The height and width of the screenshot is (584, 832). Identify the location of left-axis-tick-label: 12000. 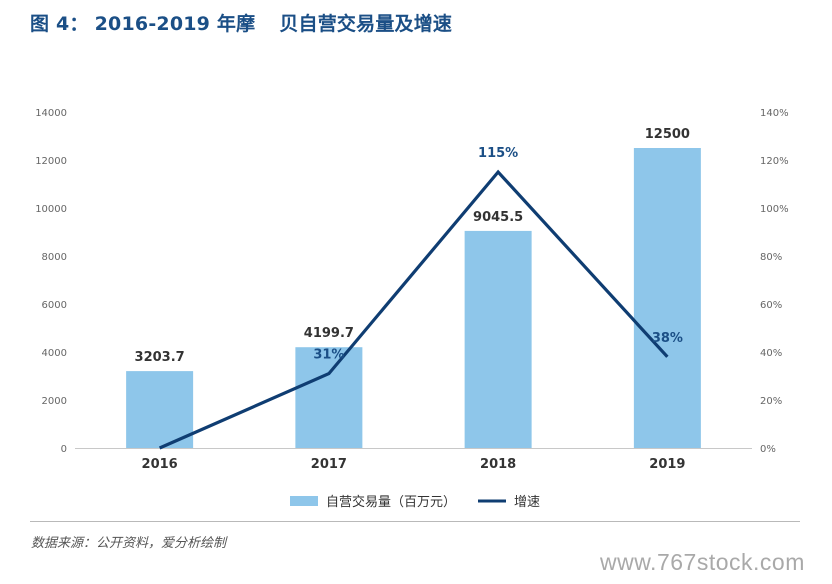
(51, 161).